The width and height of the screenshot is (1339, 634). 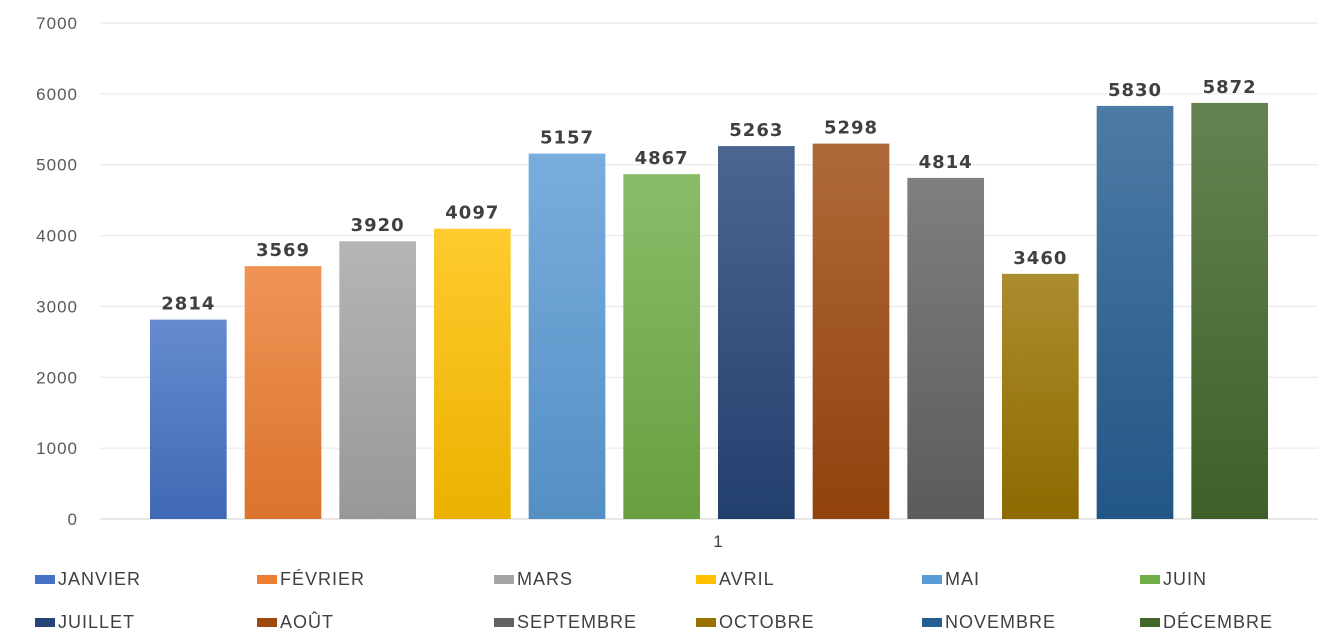 I want to click on legend-item: JUILLET, so click(x=85, y=622).